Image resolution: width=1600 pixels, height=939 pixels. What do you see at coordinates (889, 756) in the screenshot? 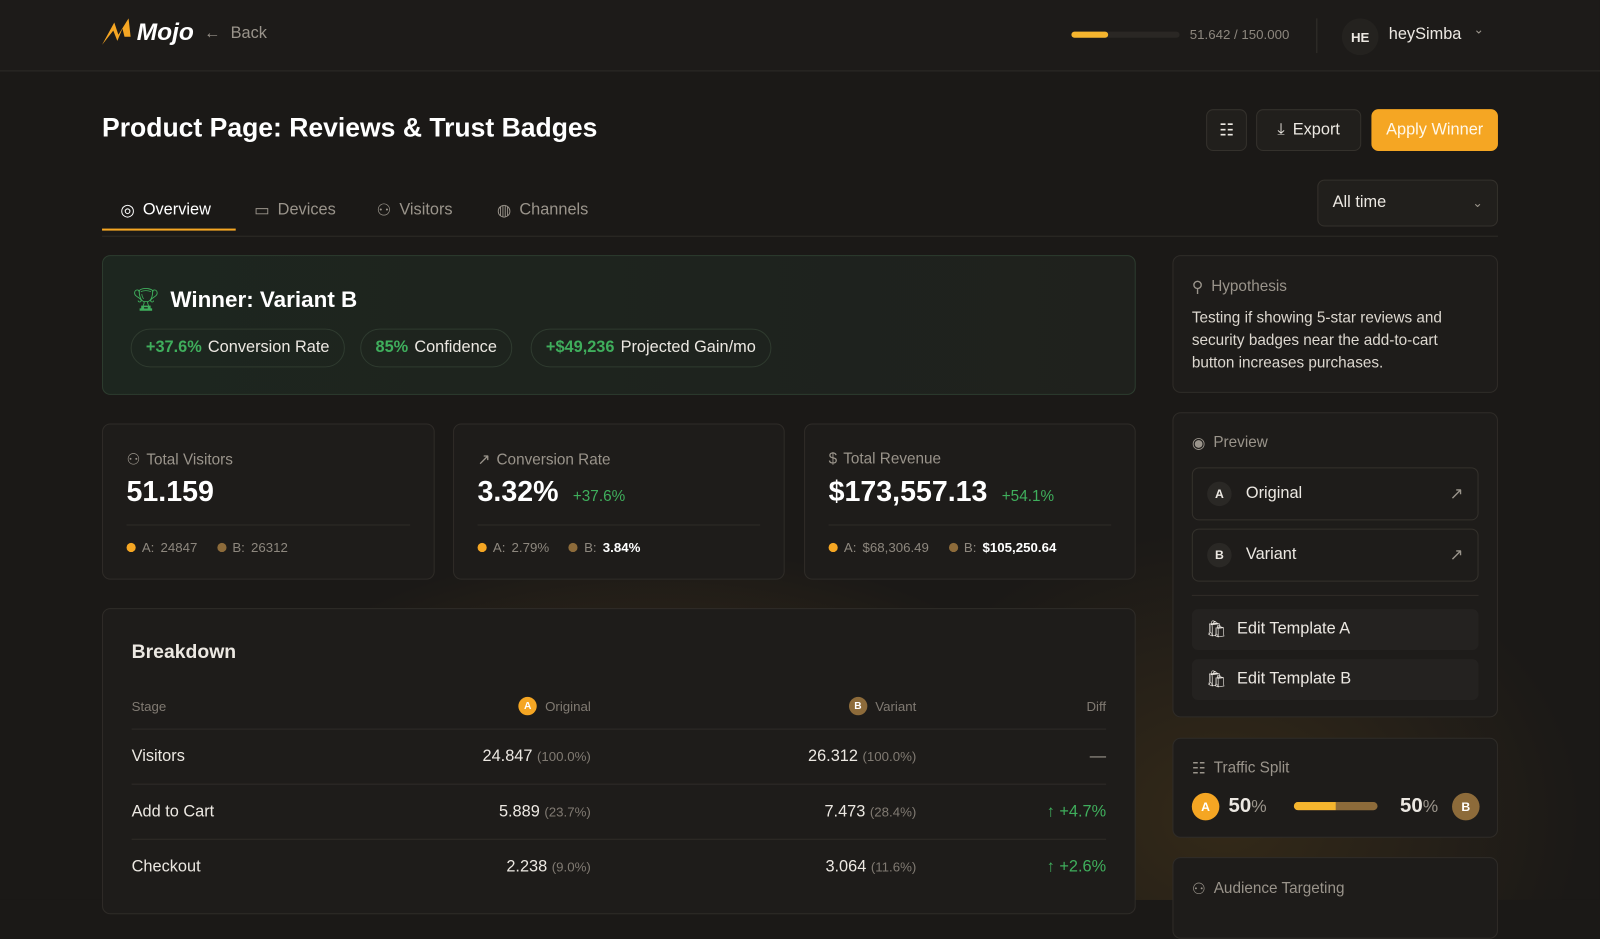
I see `b-pct: (100.0%)` at bounding box center [889, 756].